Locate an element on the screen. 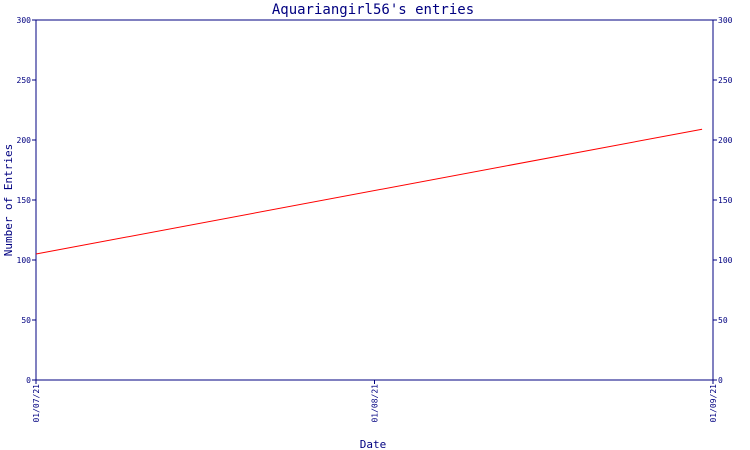 The width and height of the screenshot is (750, 450). y-tick-label-left: 150 is located at coordinates (24, 200).